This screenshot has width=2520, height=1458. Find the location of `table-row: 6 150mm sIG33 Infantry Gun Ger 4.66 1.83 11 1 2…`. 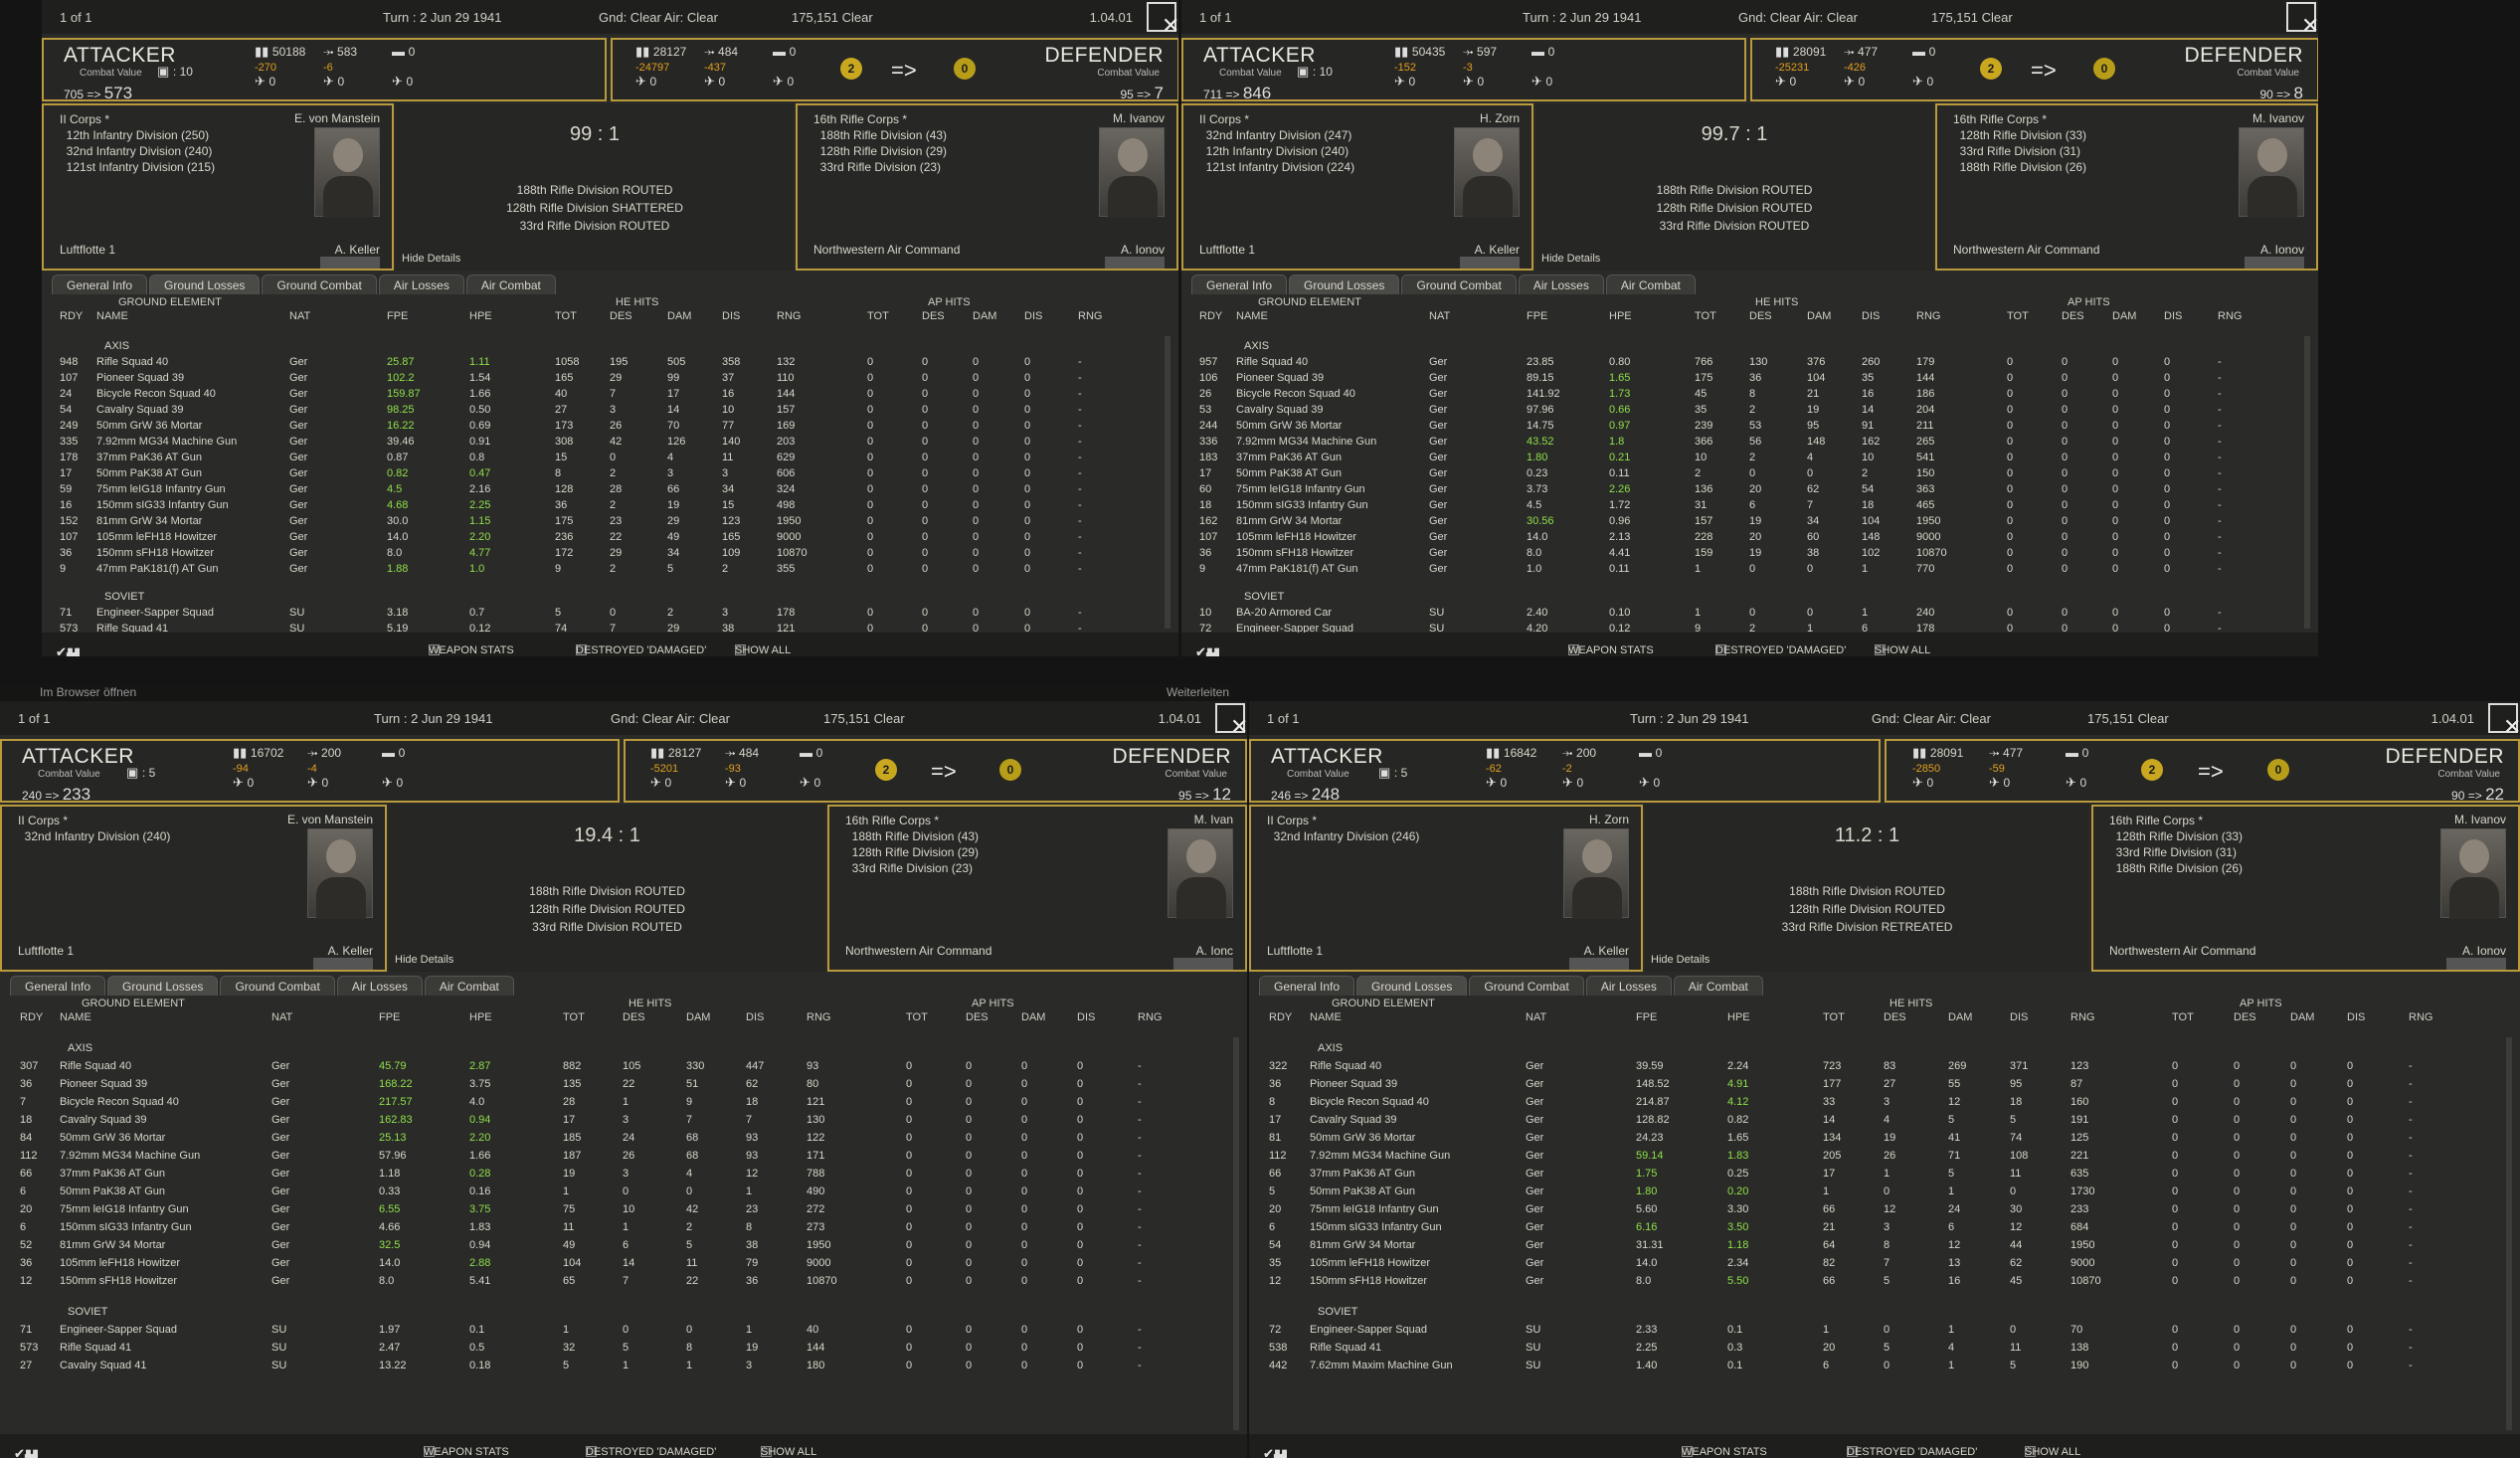

table-row: 6 150mm sIG33 Infantry Gun Ger 4.66 1.83 11 1 2… is located at coordinates (623, 1229).